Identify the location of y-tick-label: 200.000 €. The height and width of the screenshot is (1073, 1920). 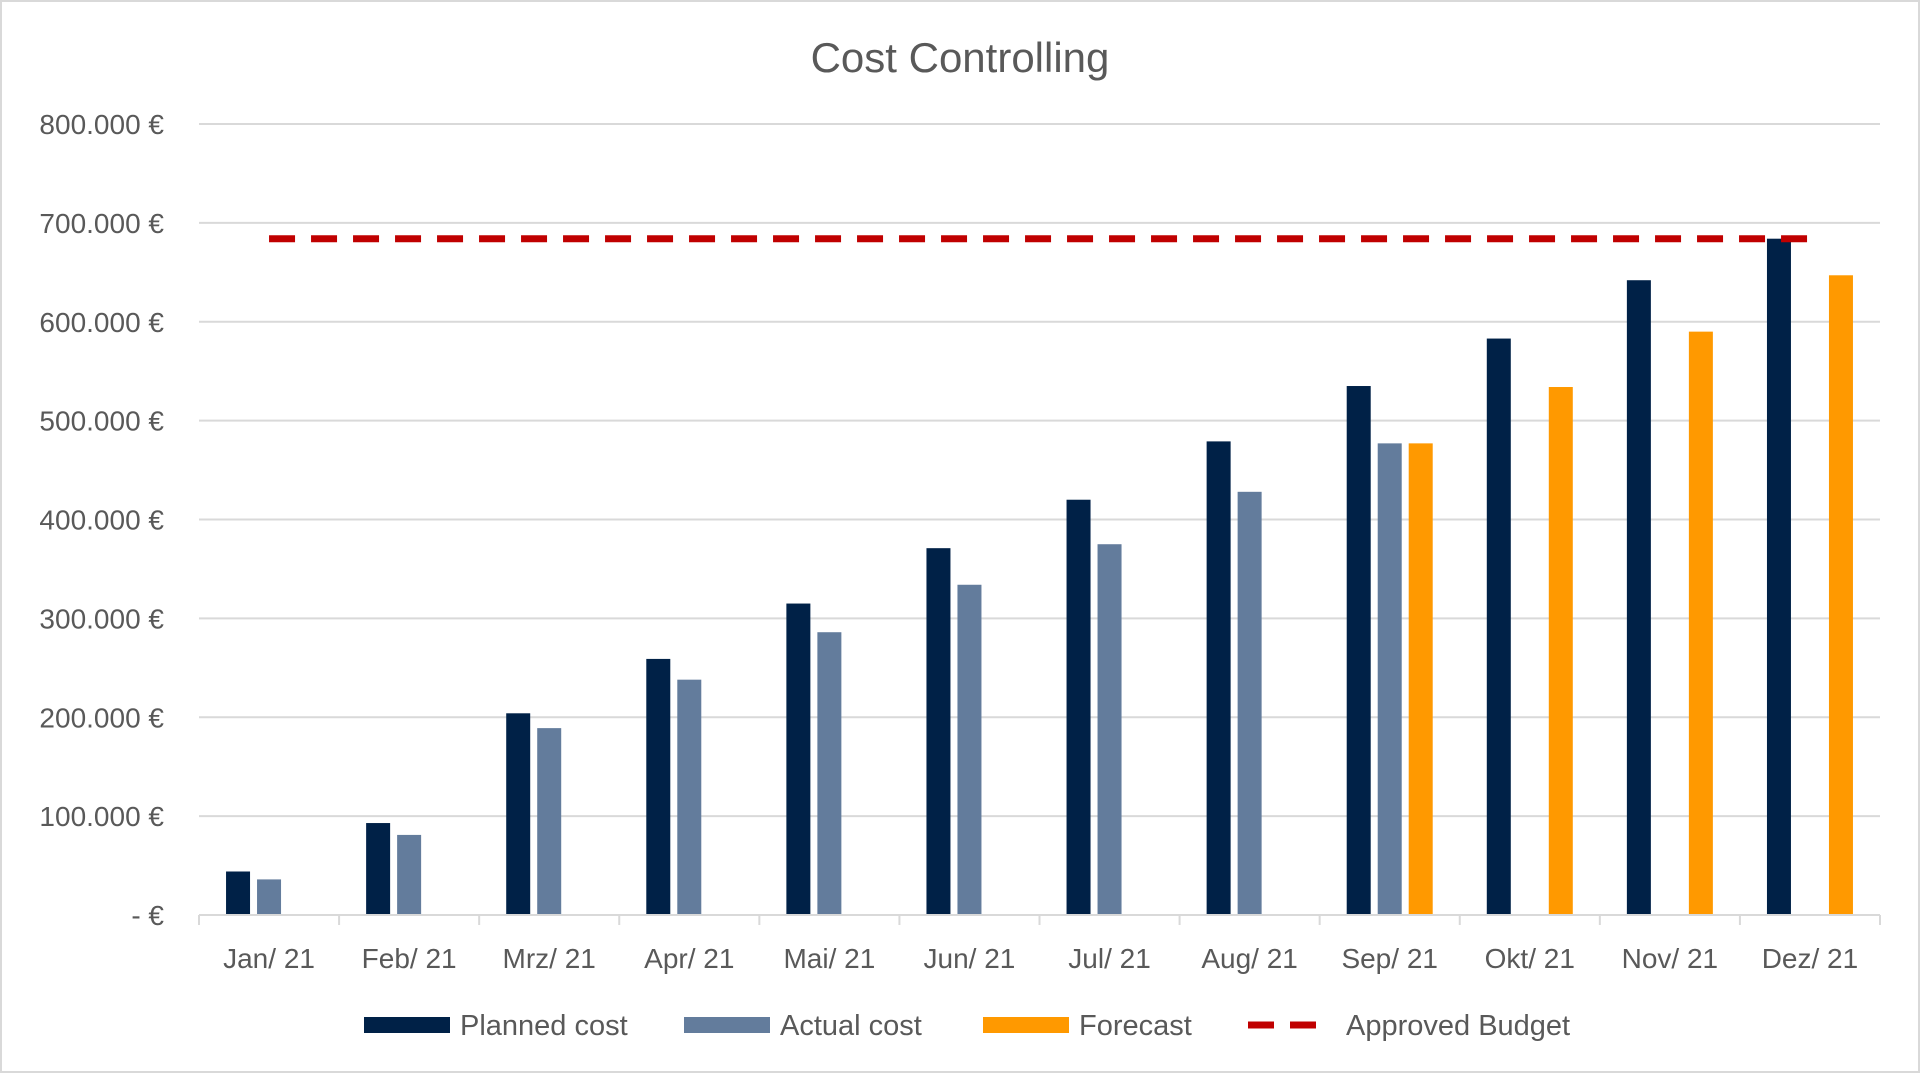
(101, 717).